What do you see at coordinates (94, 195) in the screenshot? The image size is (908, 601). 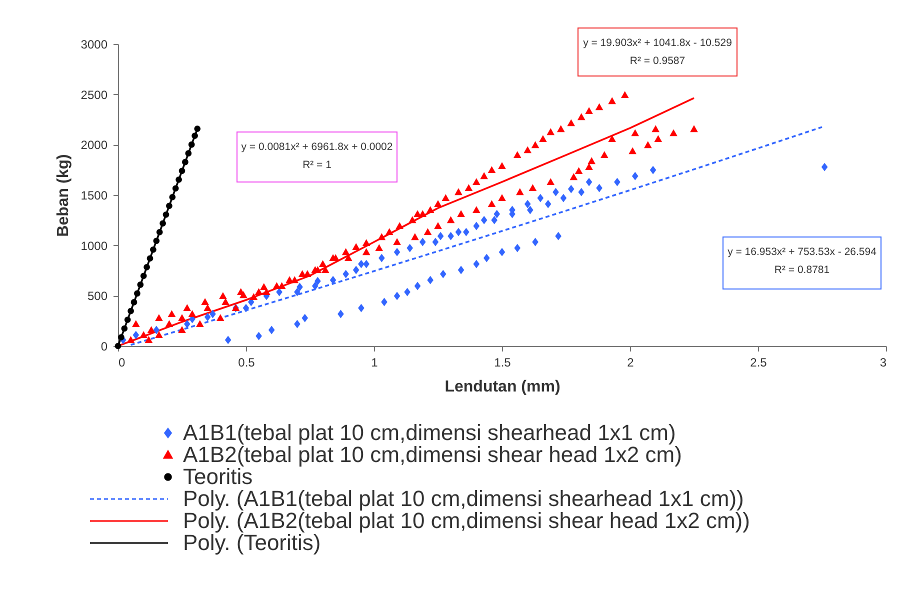 I see `y-tick-label: 1500` at bounding box center [94, 195].